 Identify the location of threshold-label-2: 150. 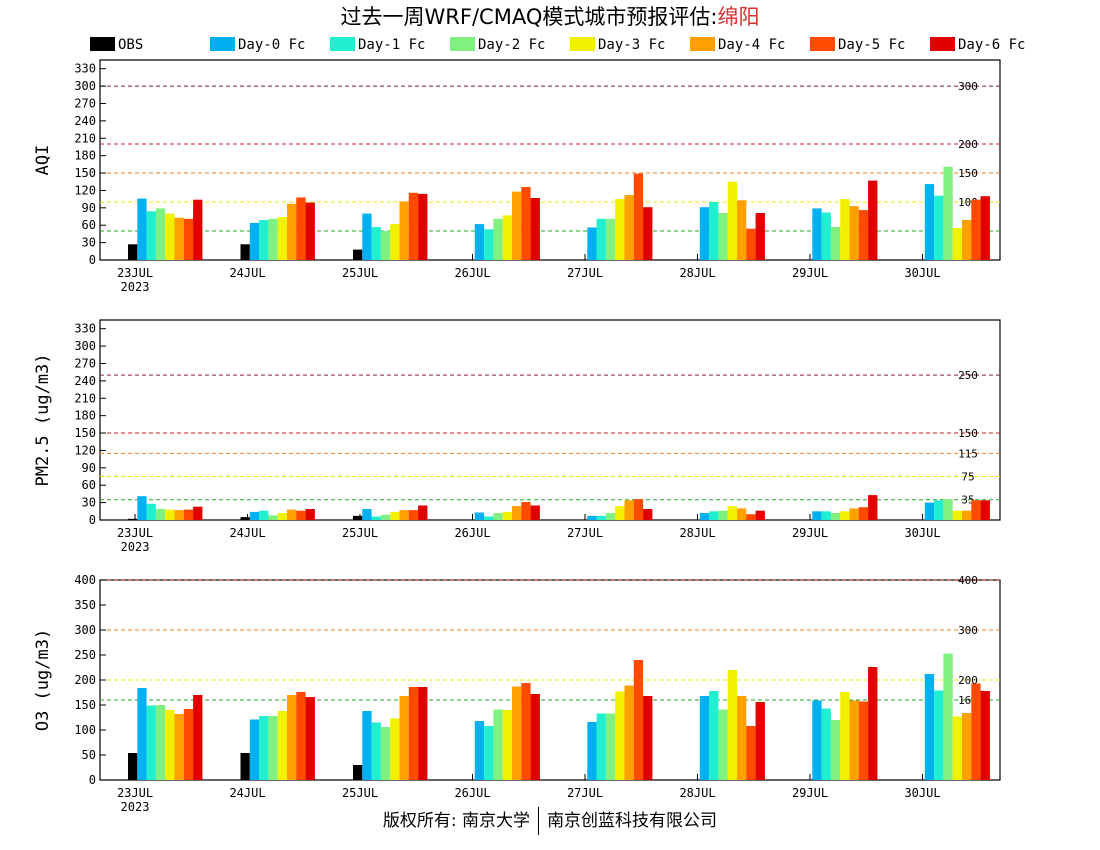
(968, 173).